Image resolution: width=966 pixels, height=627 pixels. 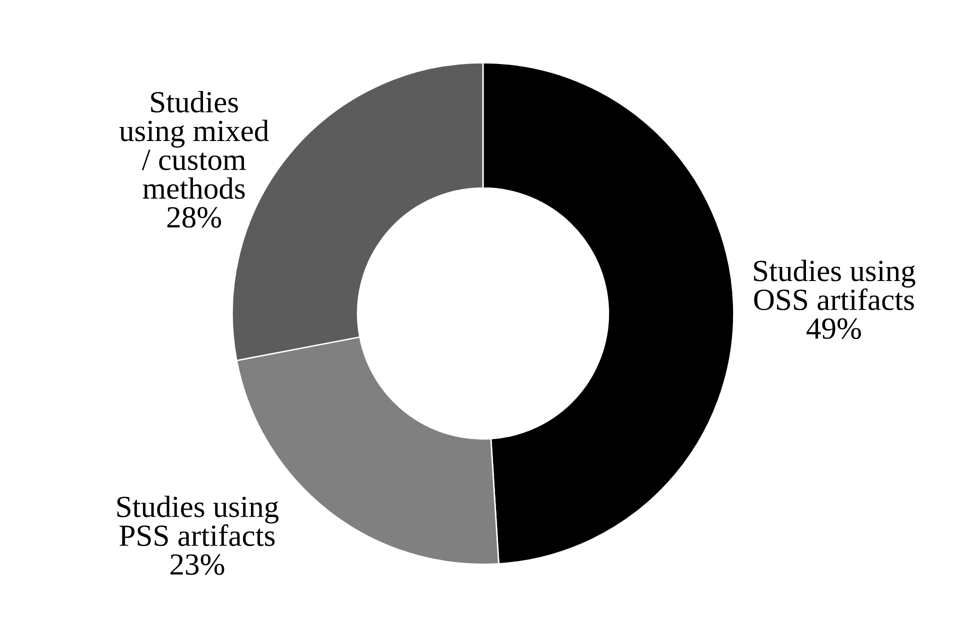 What do you see at coordinates (835, 285) in the screenshot?
I see `slice-label: Studies using OSS artifacts` at bounding box center [835, 285].